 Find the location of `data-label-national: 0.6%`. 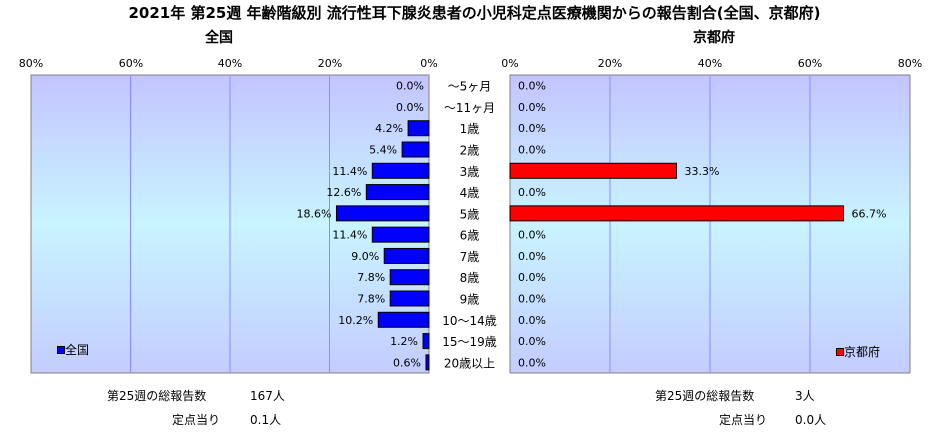

data-label-national: 0.6% is located at coordinates (407, 362).